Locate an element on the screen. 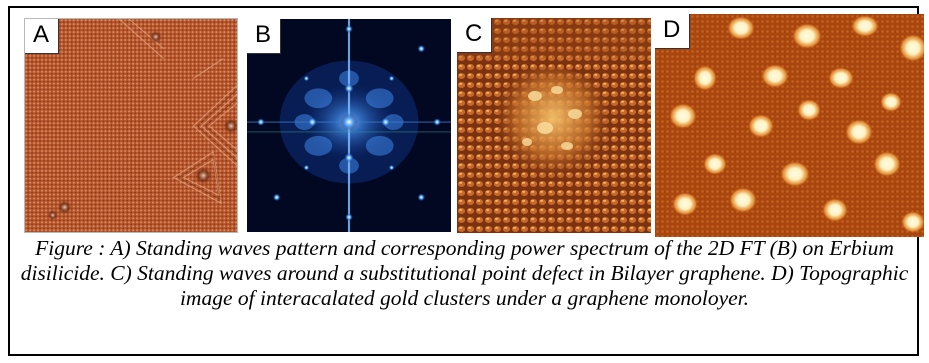 The image size is (929, 363). panel-c-label: C is located at coordinates (475, 35).